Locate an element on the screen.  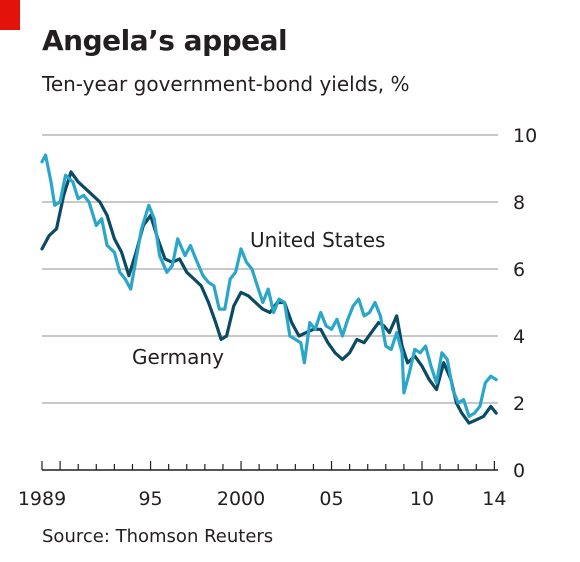
y-tick-label: 2 is located at coordinates (519, 404).